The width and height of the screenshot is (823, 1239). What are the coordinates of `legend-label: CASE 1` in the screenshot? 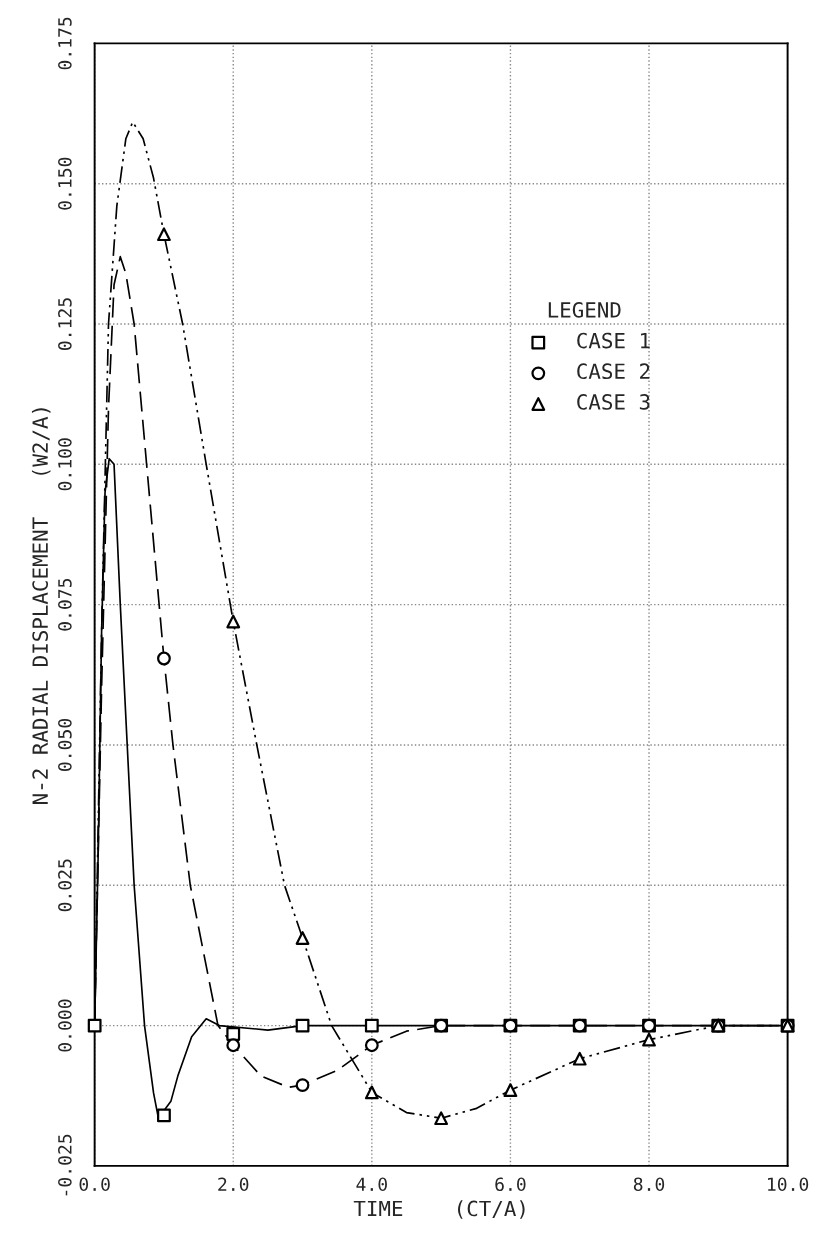 It's located at (613, 340).